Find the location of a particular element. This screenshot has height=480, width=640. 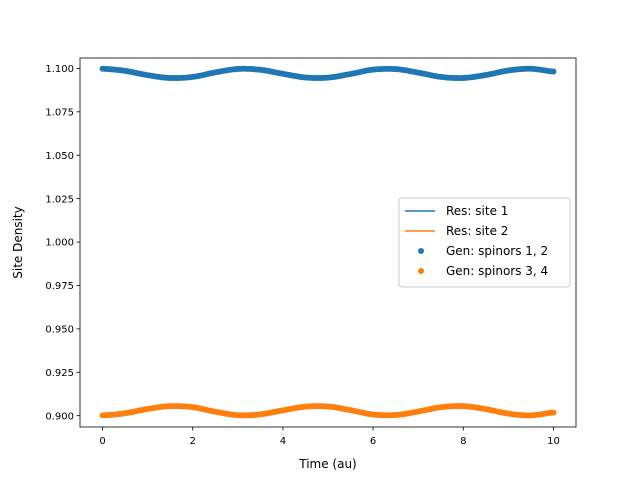

y-tick-label: 0.900 is located at coordinates (59, 416).